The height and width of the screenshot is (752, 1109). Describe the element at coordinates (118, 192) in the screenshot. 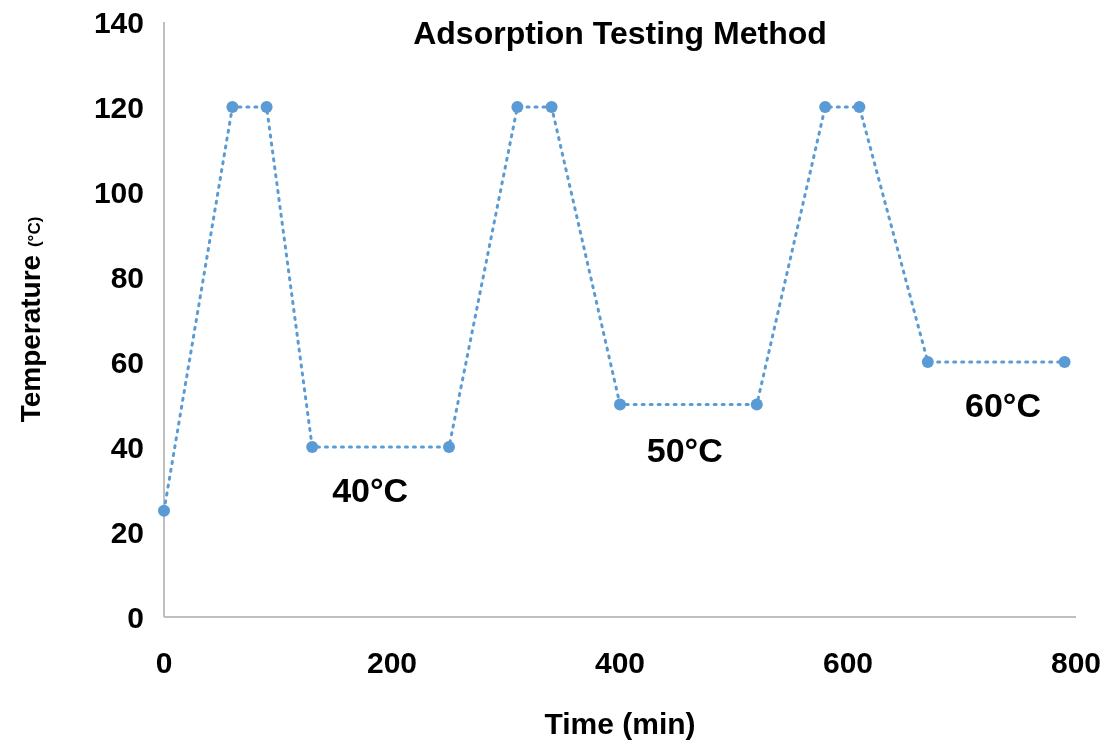

I see `y-tick-label: 100` at that location.